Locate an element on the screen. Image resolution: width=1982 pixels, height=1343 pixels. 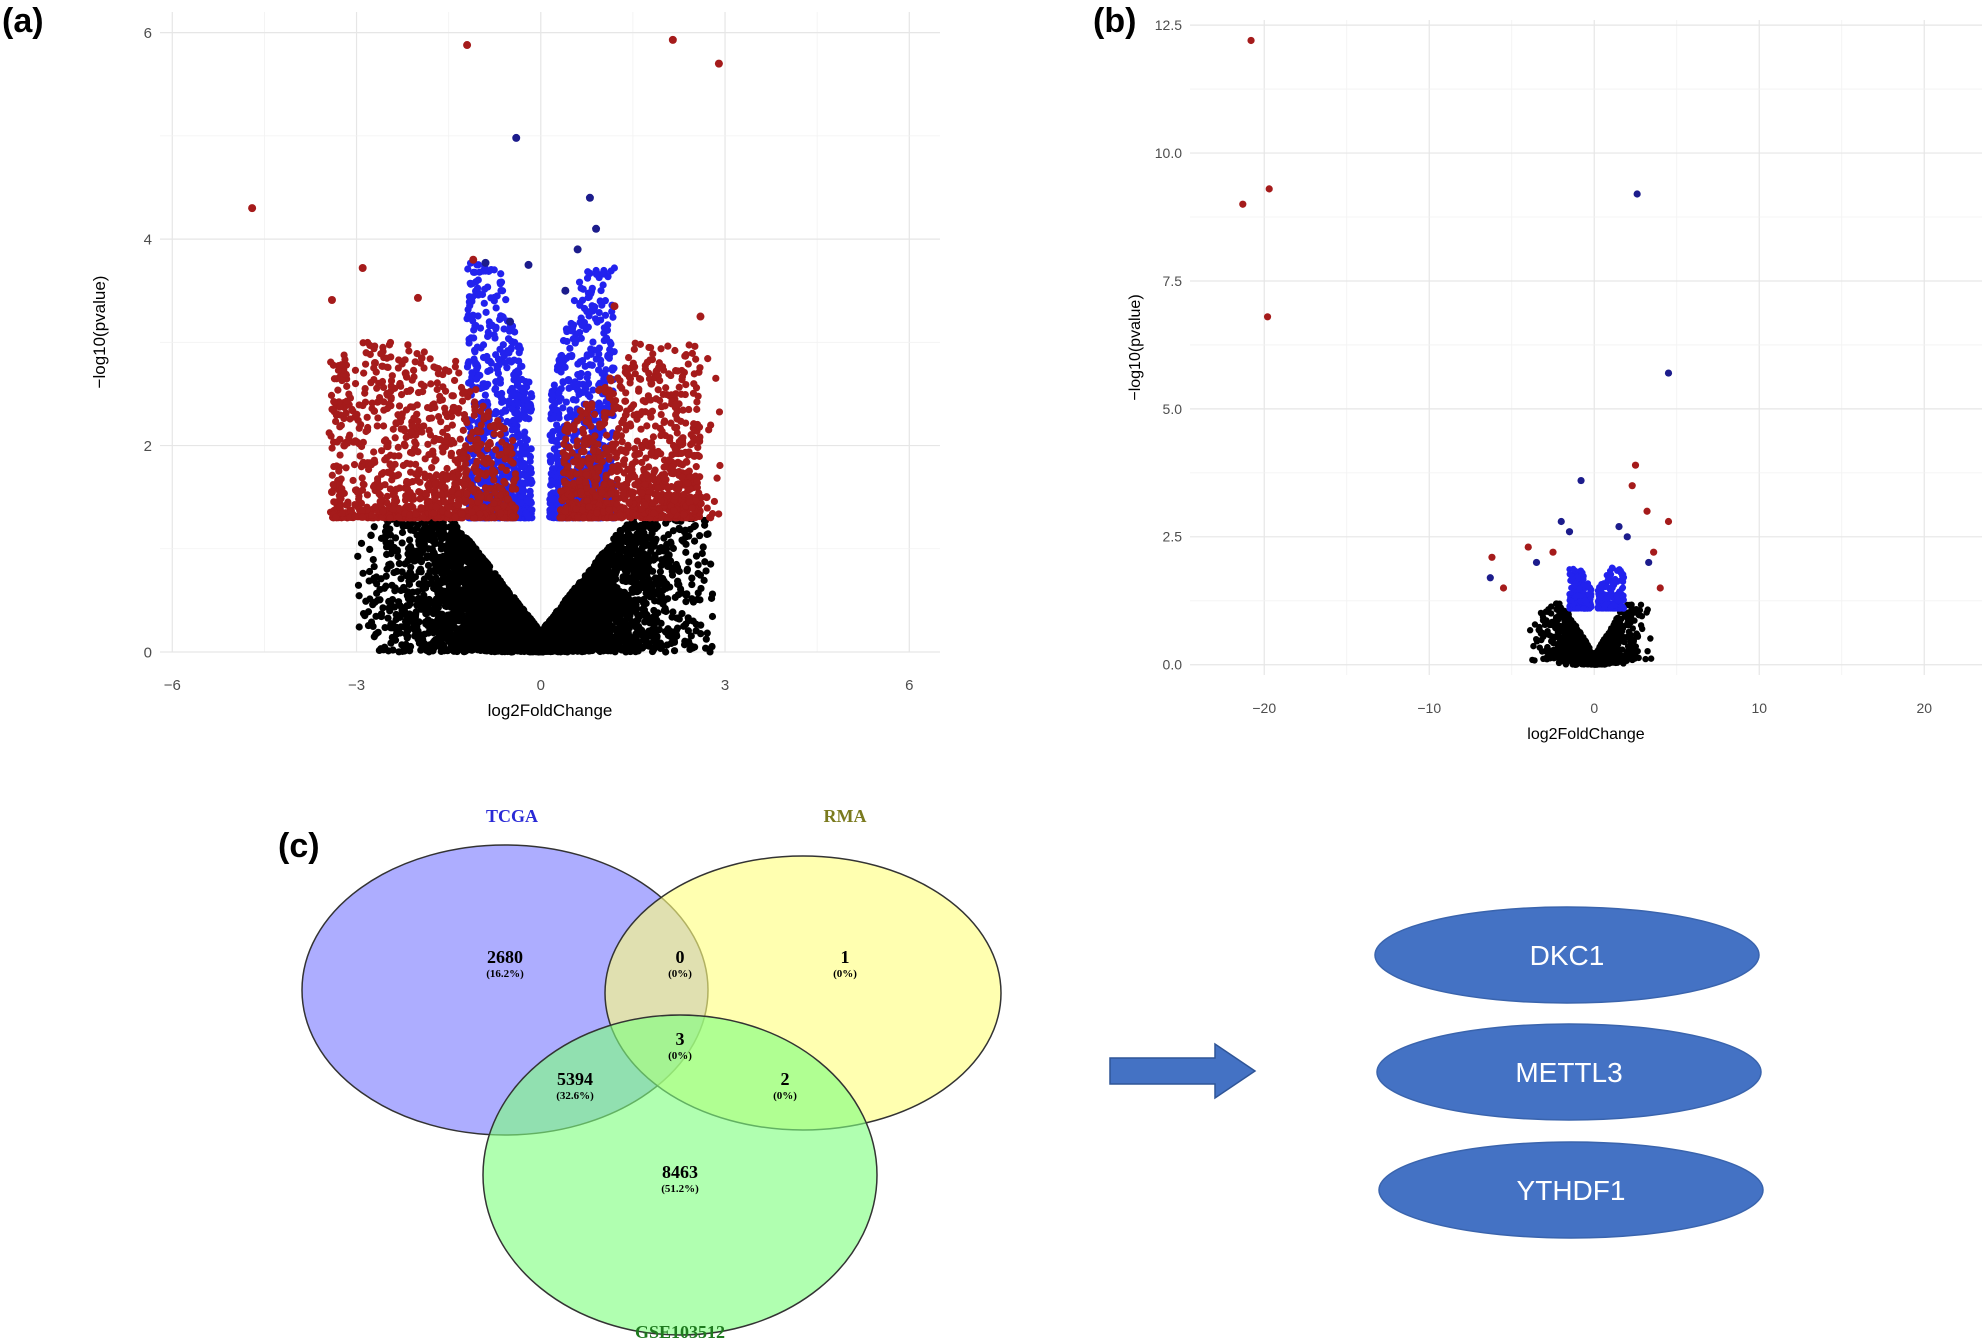
x-axis-label: log2FoldChange is located at coordinates (550, 710).